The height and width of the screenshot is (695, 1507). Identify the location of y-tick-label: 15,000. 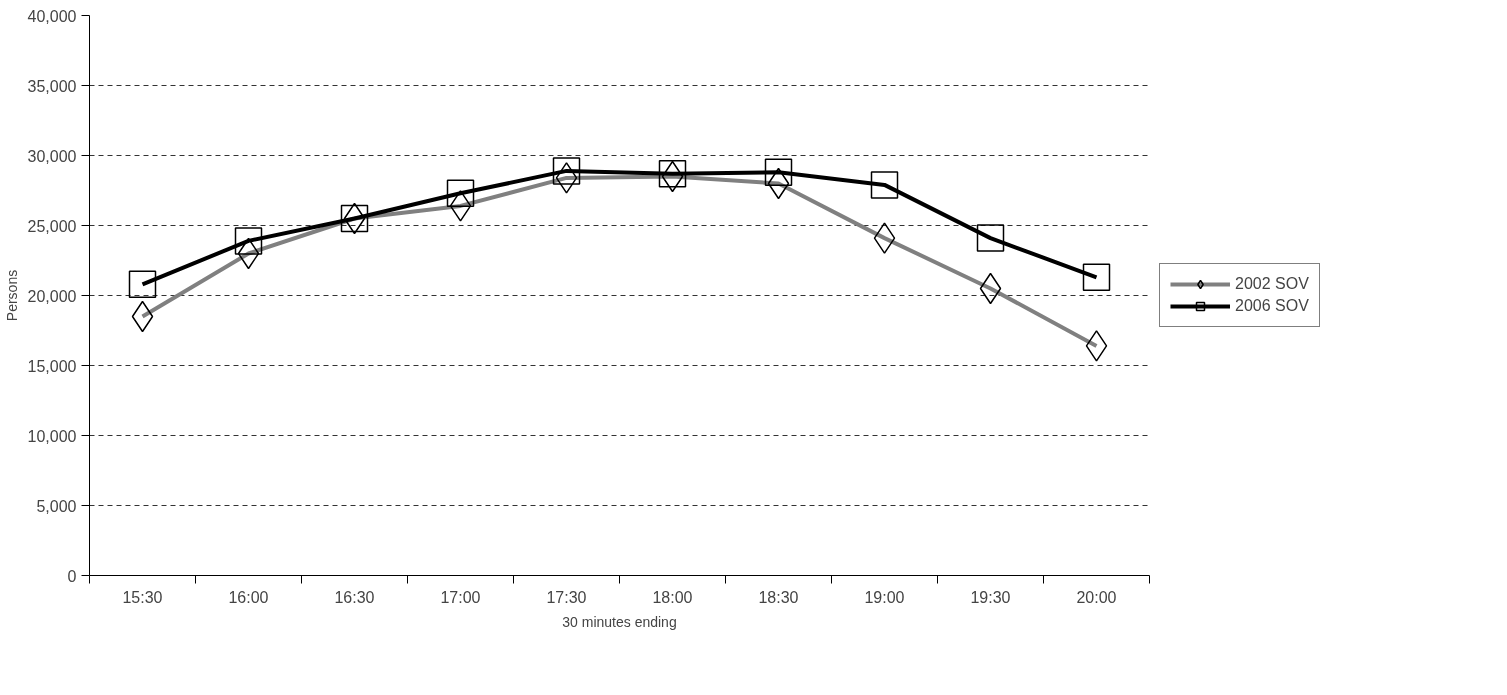
(52, 366).